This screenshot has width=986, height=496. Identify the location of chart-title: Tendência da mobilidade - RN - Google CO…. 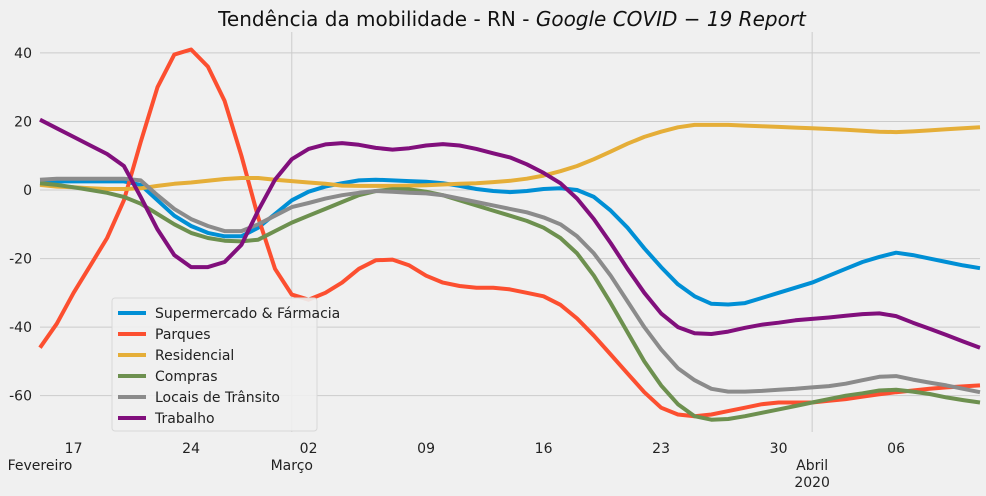
(512, 19).